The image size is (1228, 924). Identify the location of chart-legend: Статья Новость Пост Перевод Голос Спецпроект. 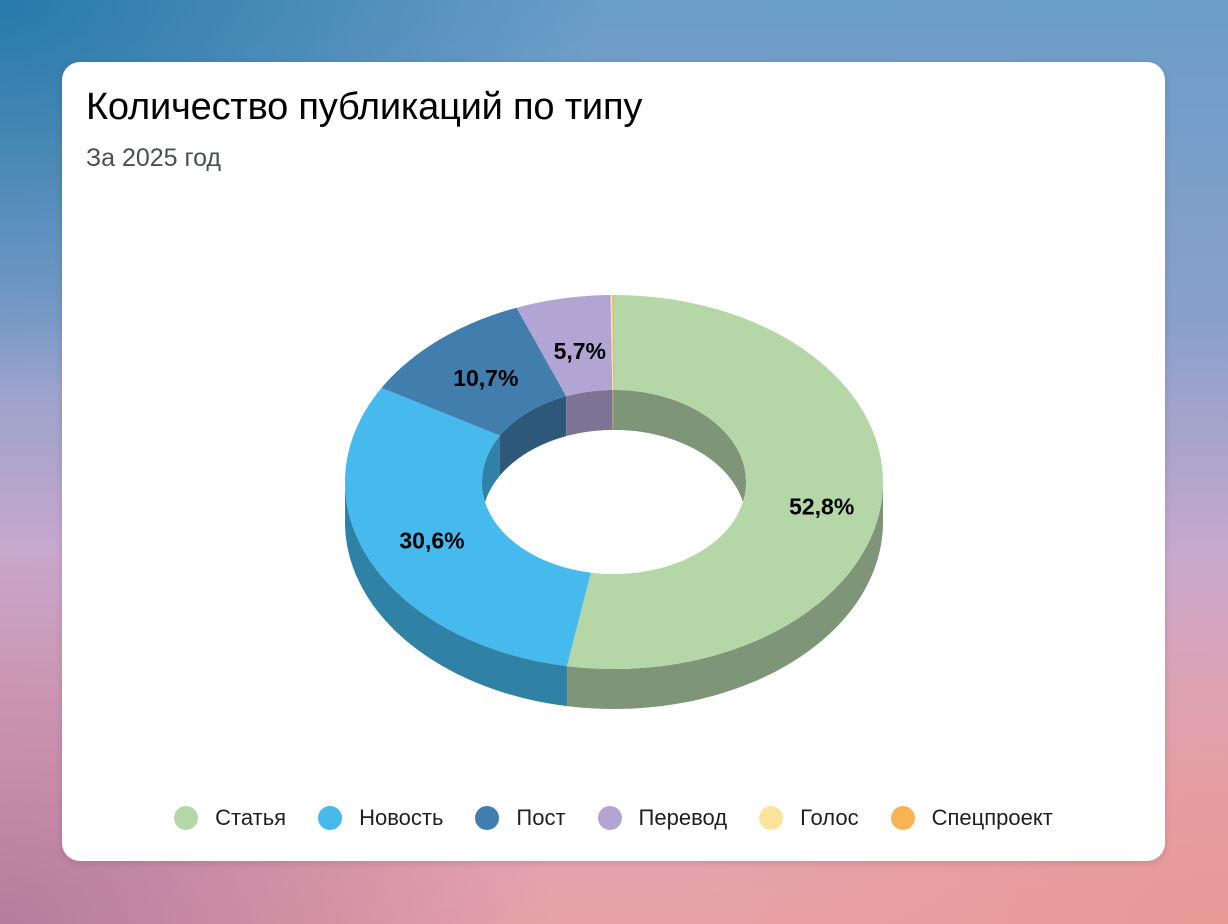
(613, 818).